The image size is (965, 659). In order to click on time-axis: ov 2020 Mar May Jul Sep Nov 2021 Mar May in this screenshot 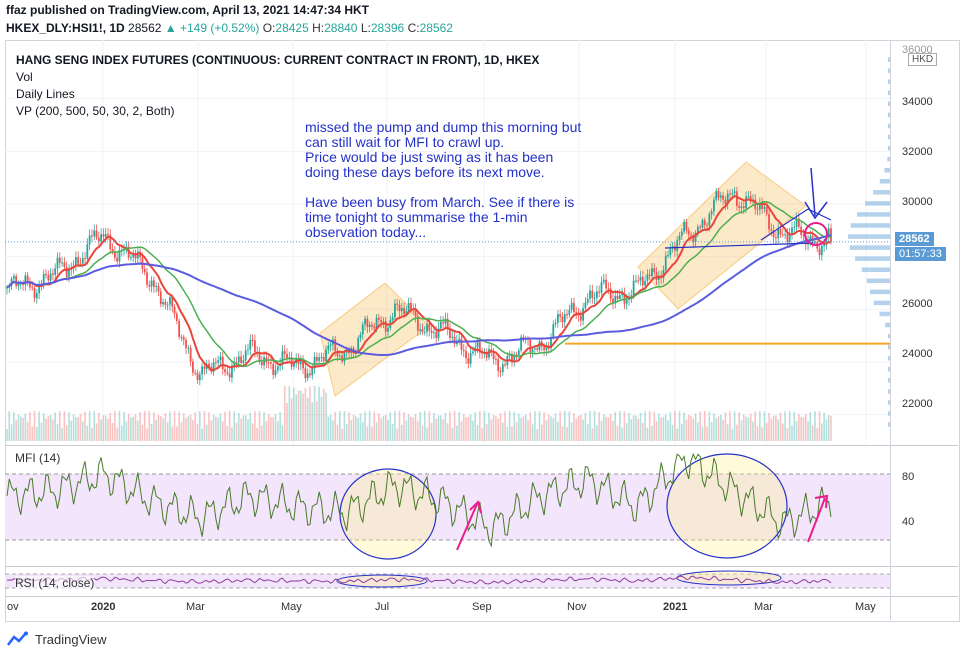, I will do `click(447, 608)`.